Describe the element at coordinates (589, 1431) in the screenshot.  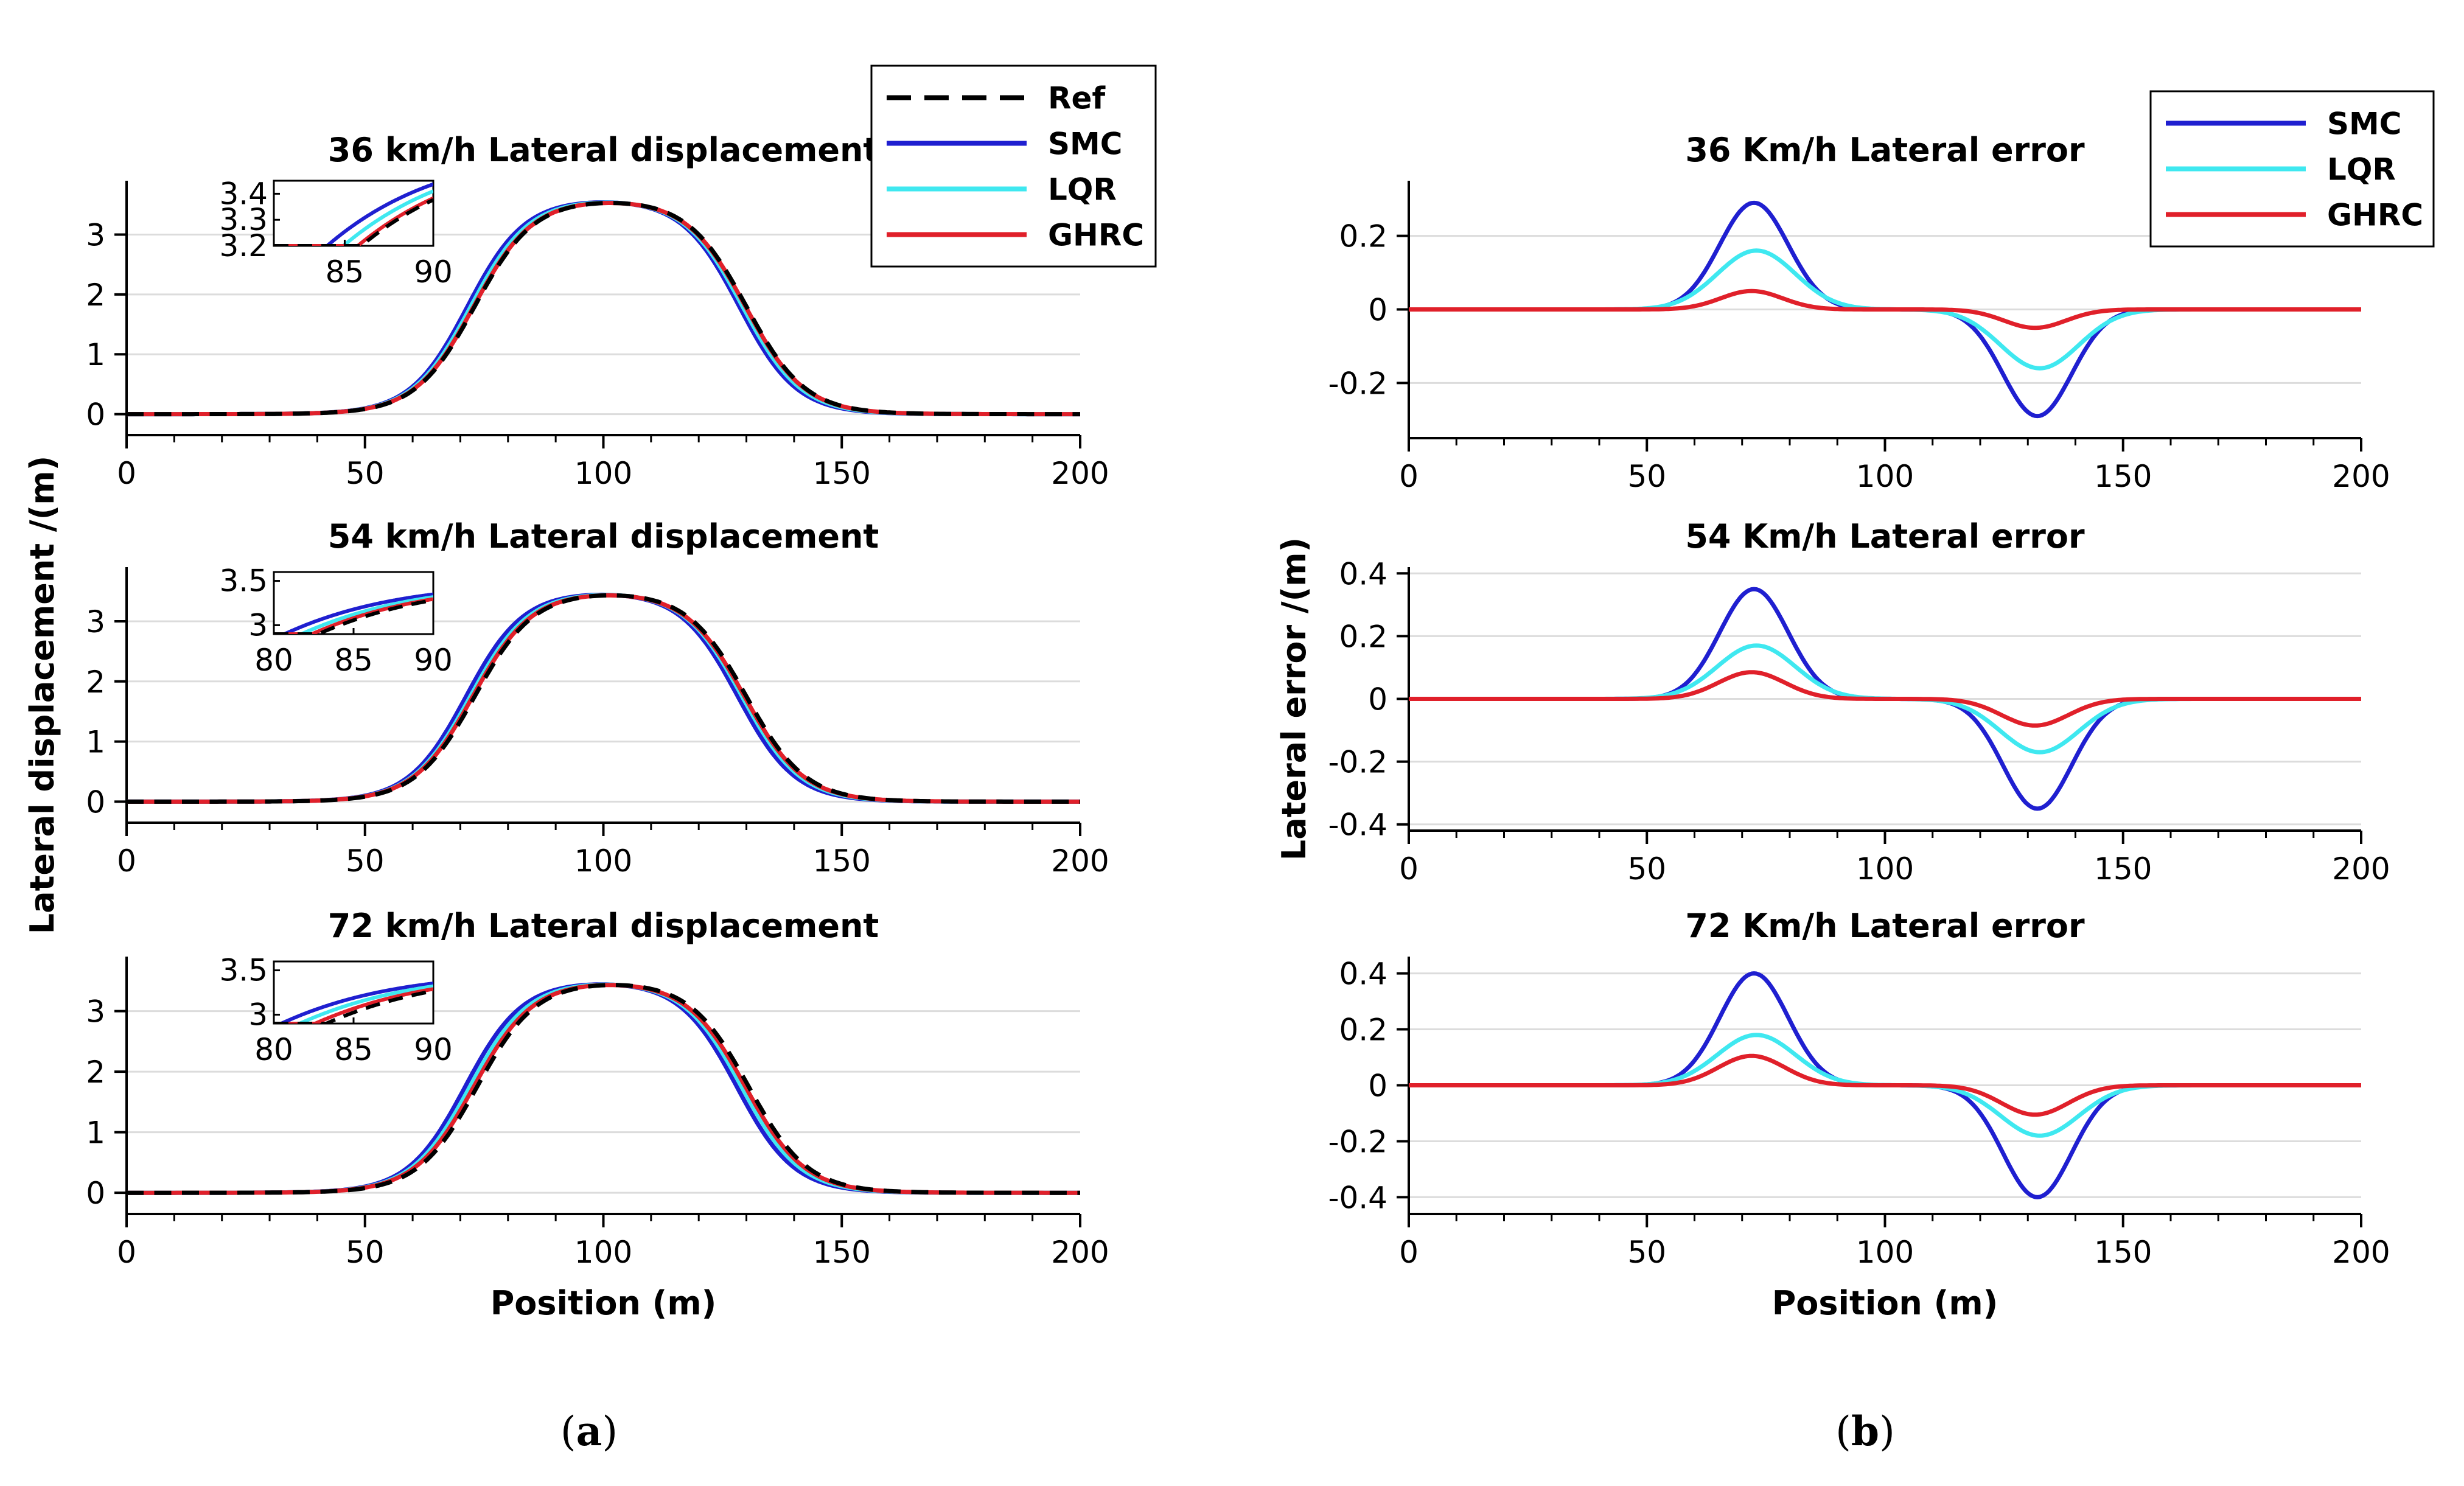
I see `caption-a: (a)` at that location.